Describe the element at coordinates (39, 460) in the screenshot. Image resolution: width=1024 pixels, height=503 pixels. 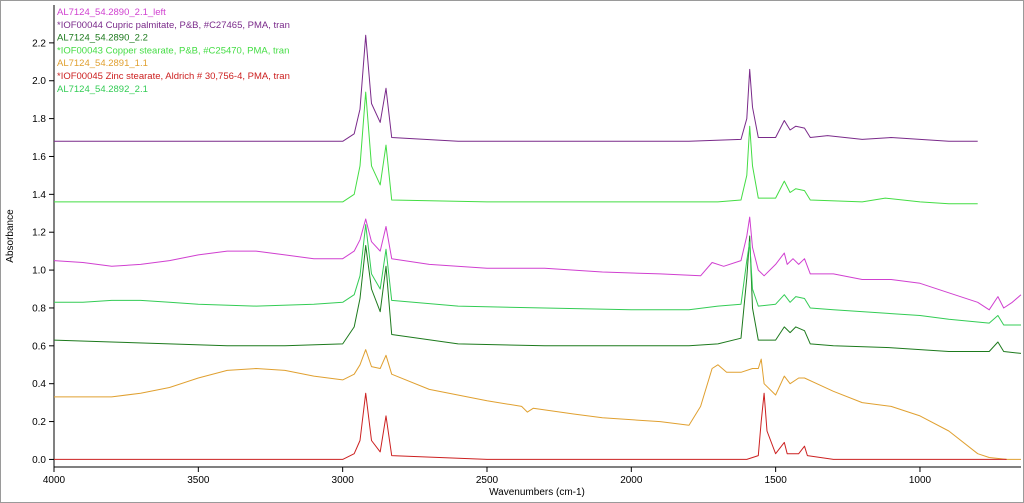
I see `y-tick-label: 0.0` at that location.